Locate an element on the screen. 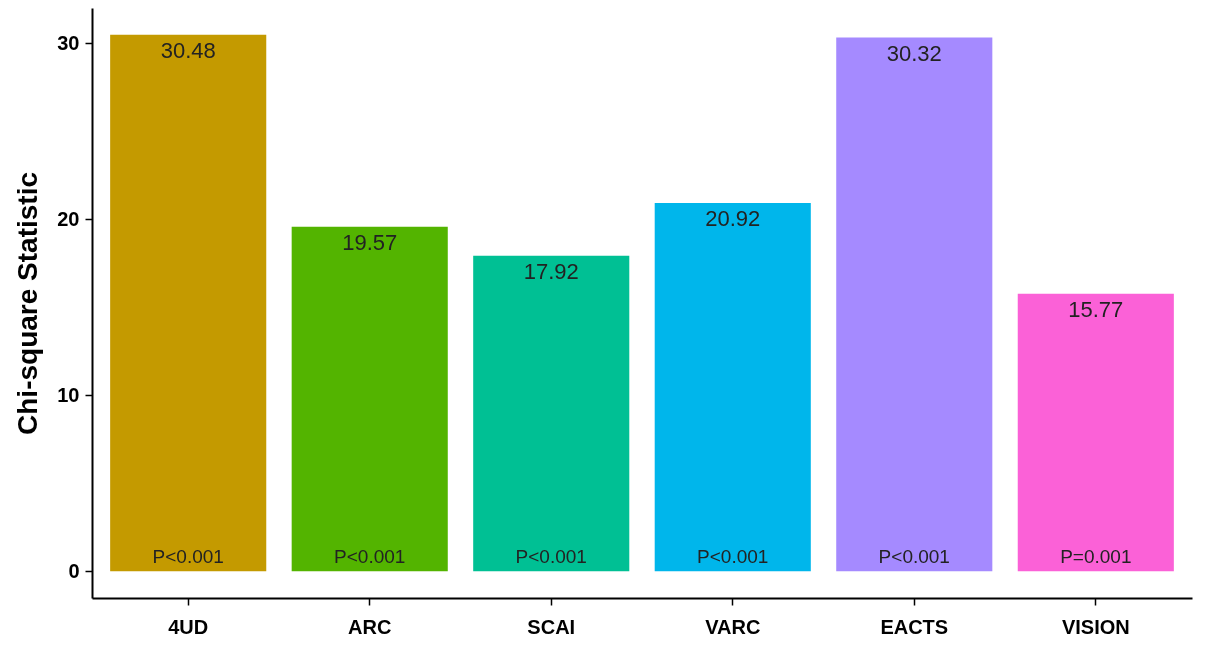 This screenshot has width=1232, height=658. y-tick-label: 30 is located at coordinates (68, 42).